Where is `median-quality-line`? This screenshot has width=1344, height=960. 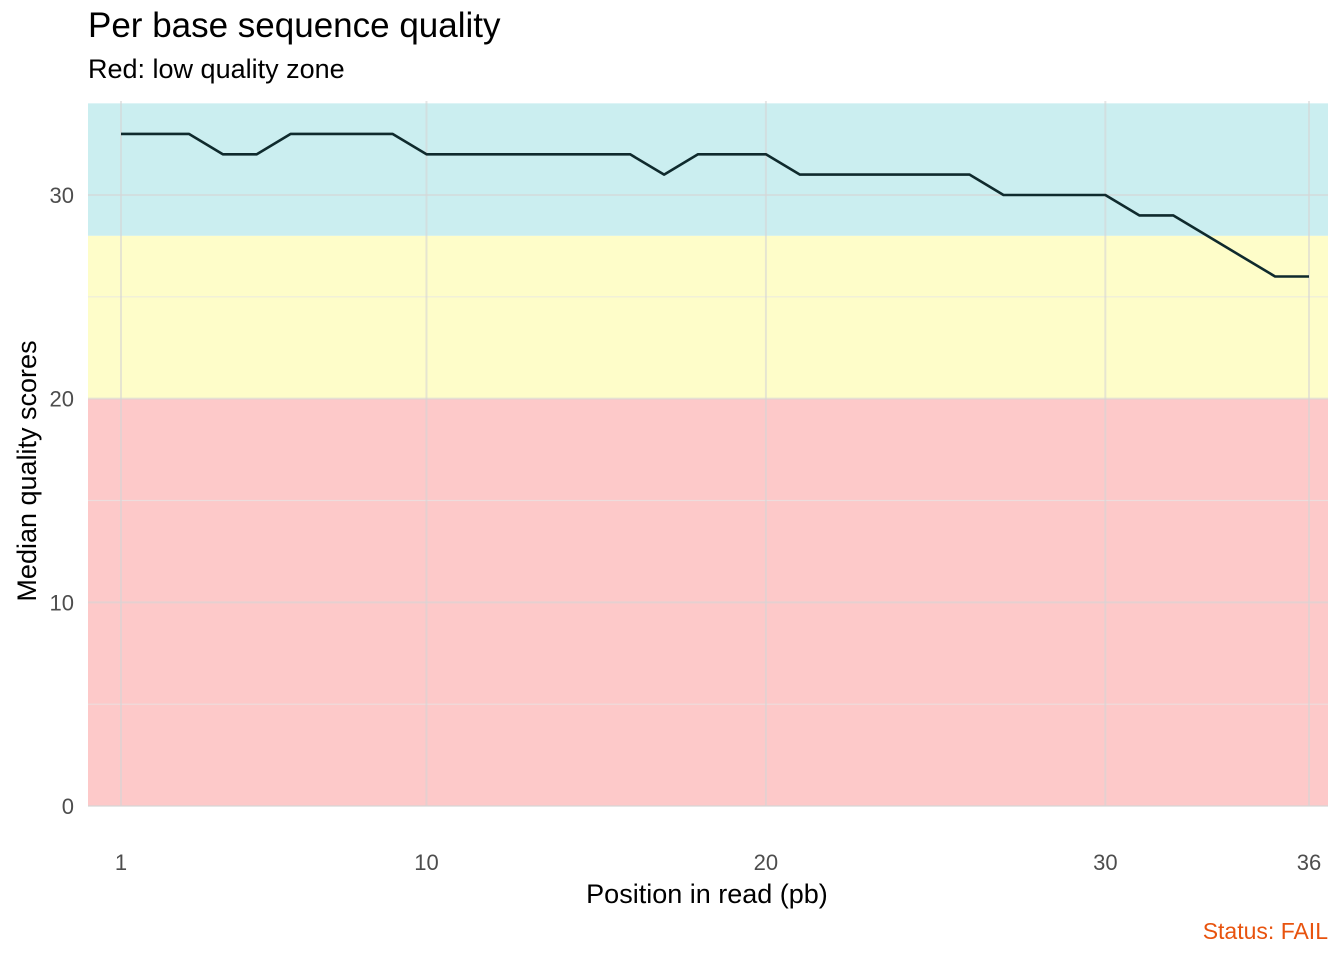
median-quality-line is located at coordinates (715, 205).